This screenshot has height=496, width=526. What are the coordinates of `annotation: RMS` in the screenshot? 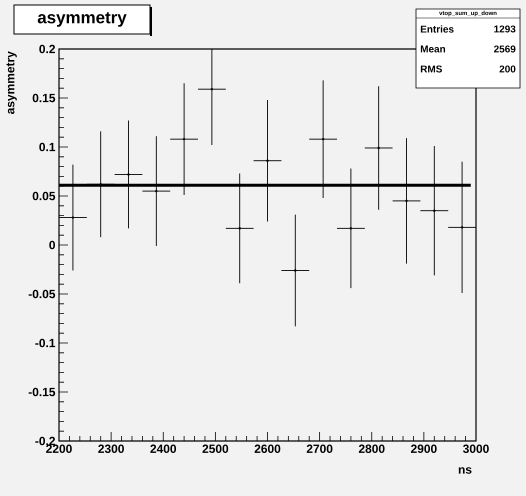 It's located at (431, 69).